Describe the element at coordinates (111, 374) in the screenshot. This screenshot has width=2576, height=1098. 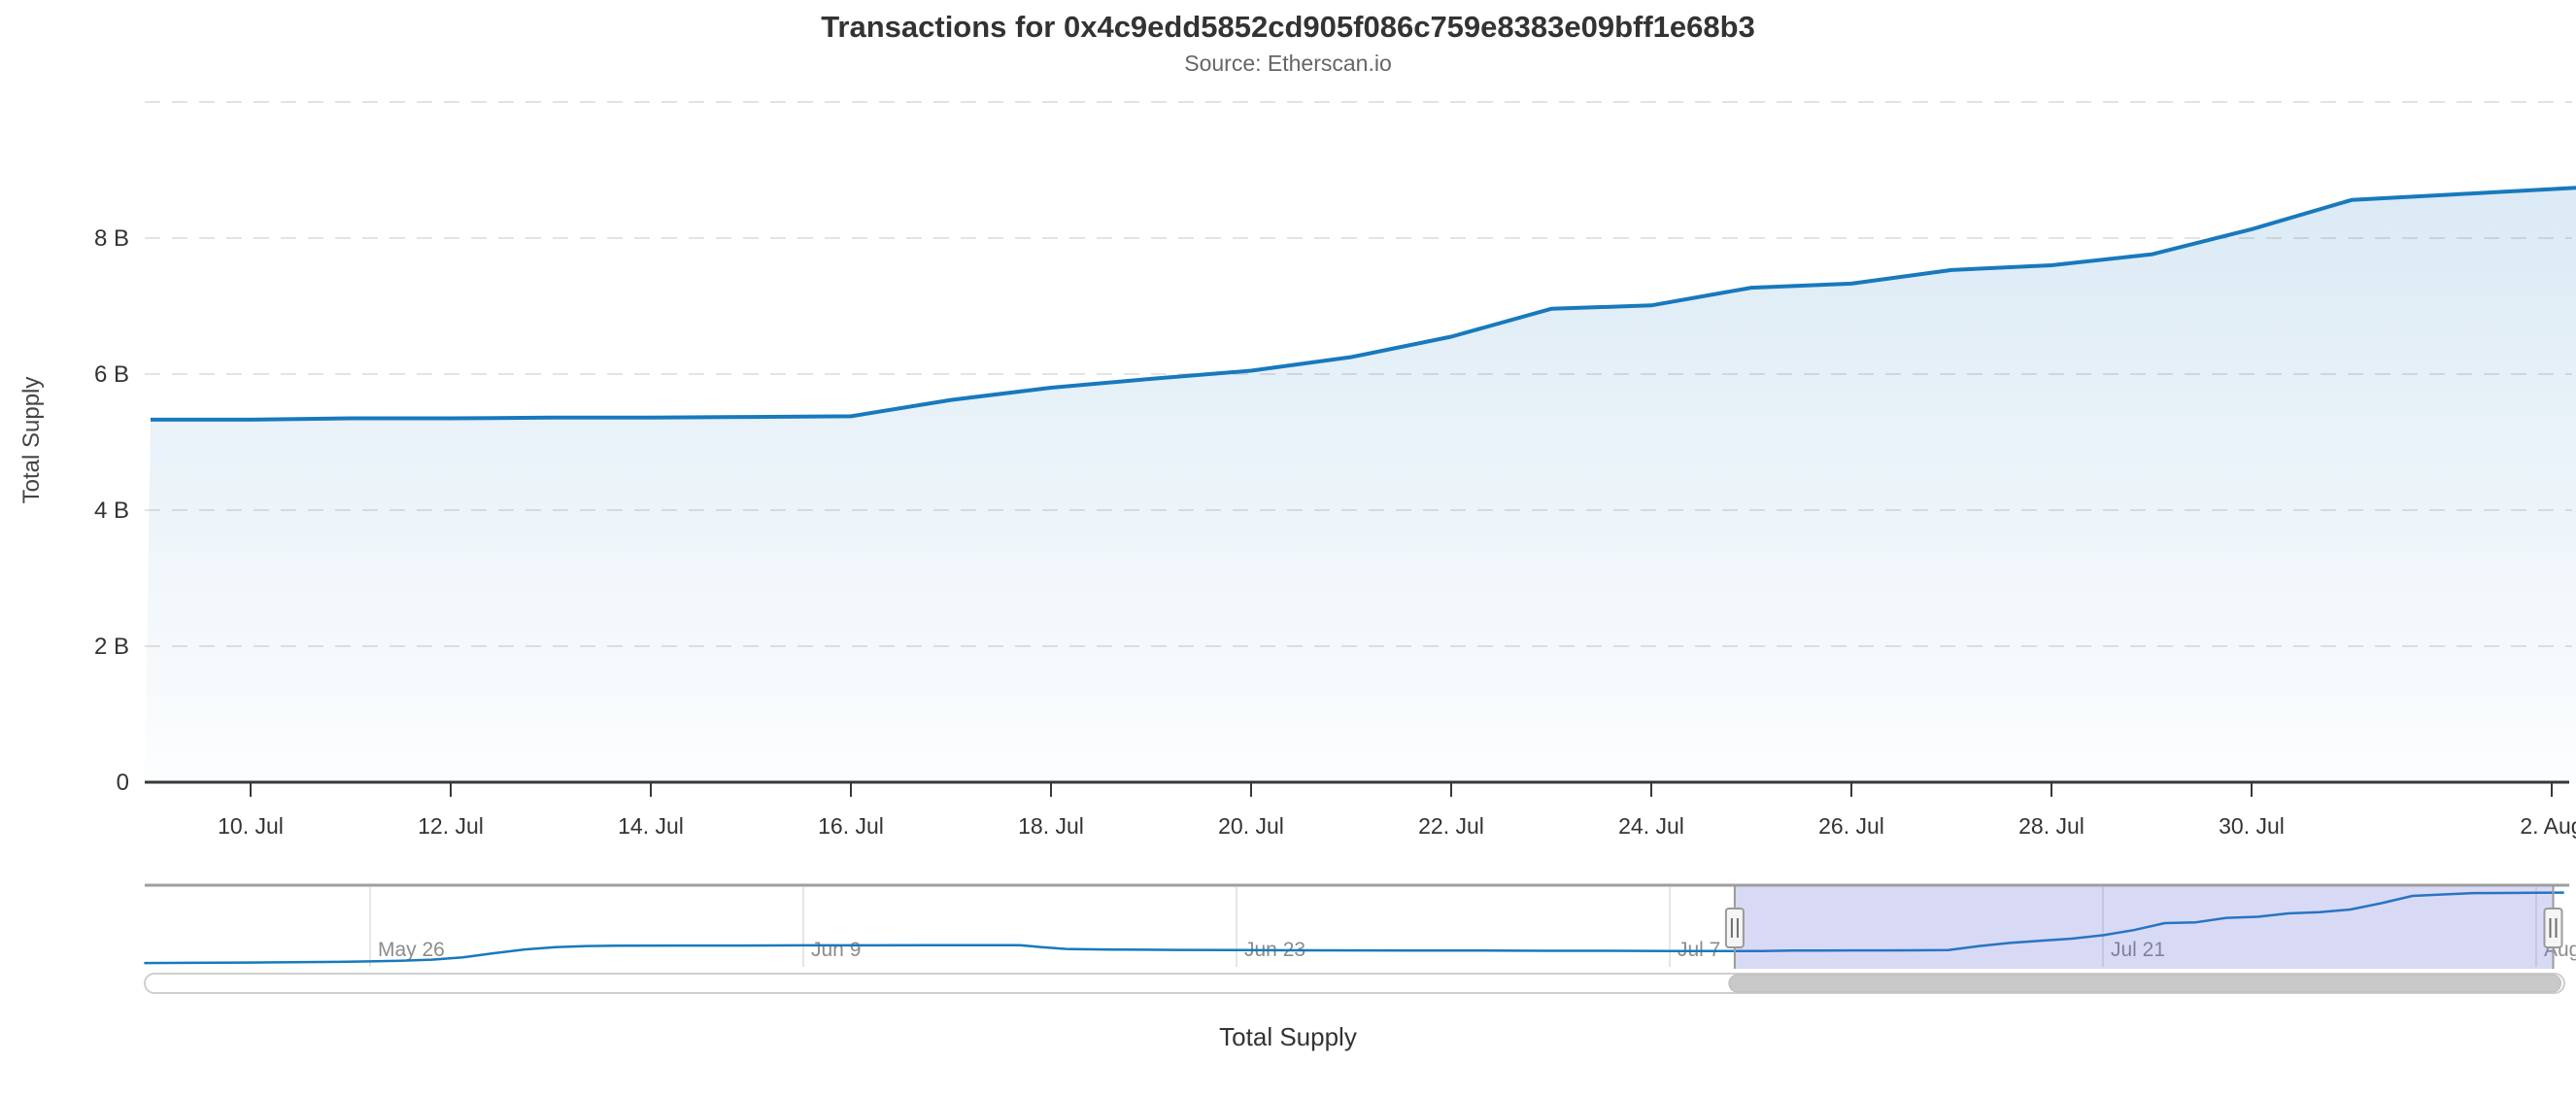
I see `y-axis-label: 6 B` at that location.